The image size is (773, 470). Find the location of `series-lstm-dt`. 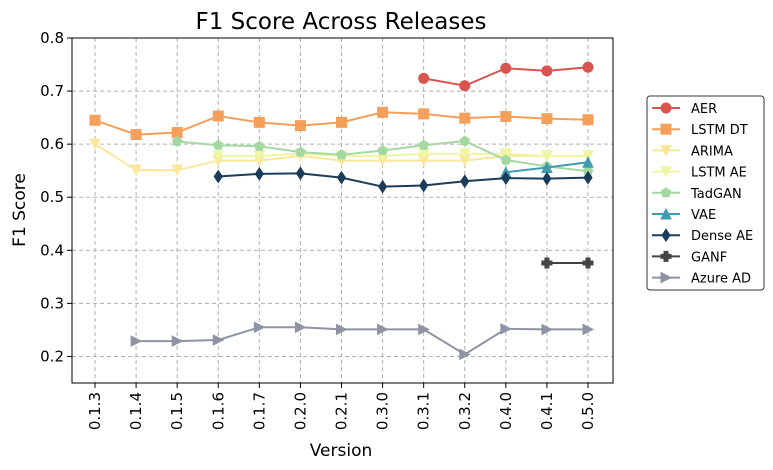

series-lstm-dt is located at coordinates (341, 123).